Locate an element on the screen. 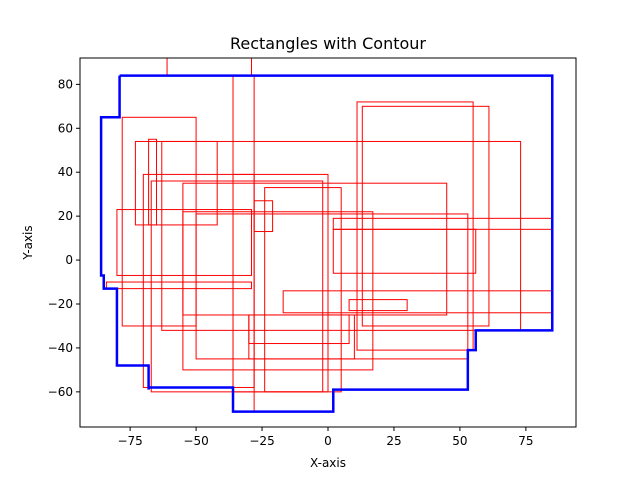 This screenshot has width=640, height=480. y-tick-label: −20 is located at coordinates (60, 304).